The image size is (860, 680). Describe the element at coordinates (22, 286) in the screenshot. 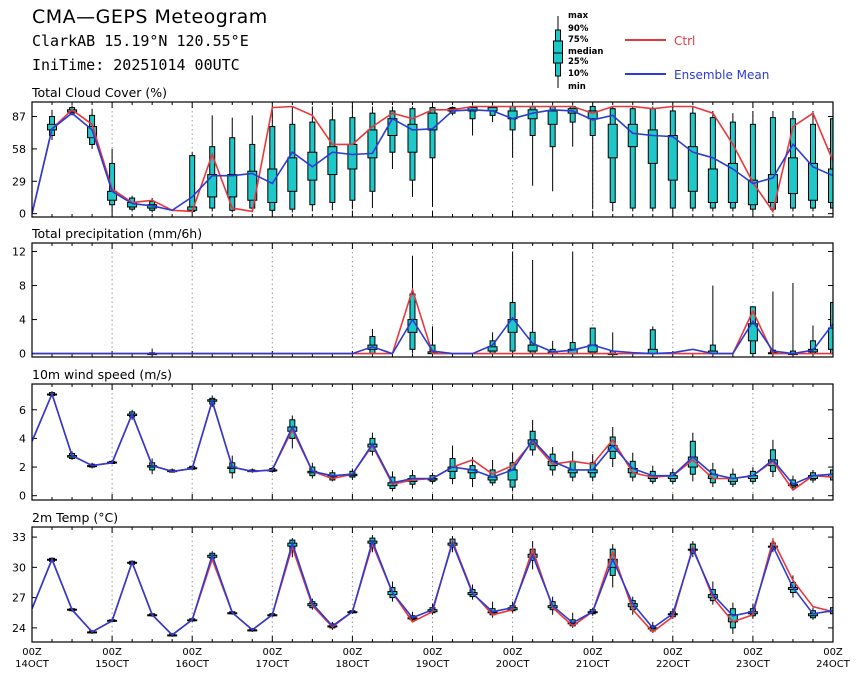

I see `y-tick-label: 8` at that location.